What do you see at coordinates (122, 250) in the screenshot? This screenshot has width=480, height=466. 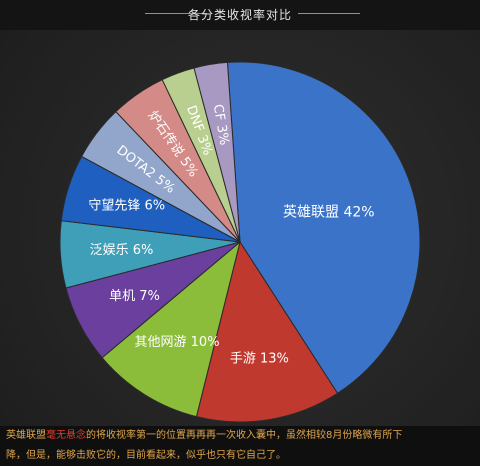 I see `pie-label-5: 泛娱乐 6%` at bounding box center [122, 250].